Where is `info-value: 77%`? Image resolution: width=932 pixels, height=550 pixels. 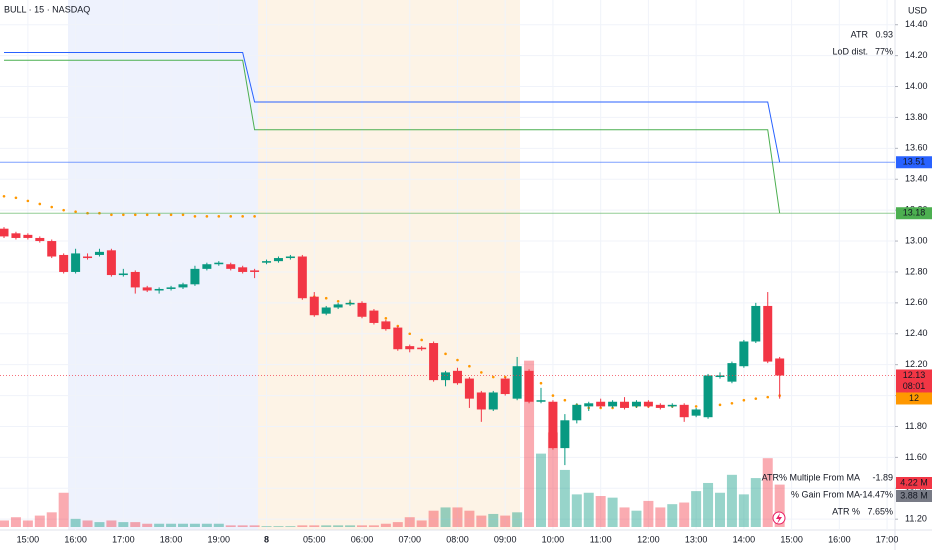 info-value: 77% is located at coordinates (884, 51).